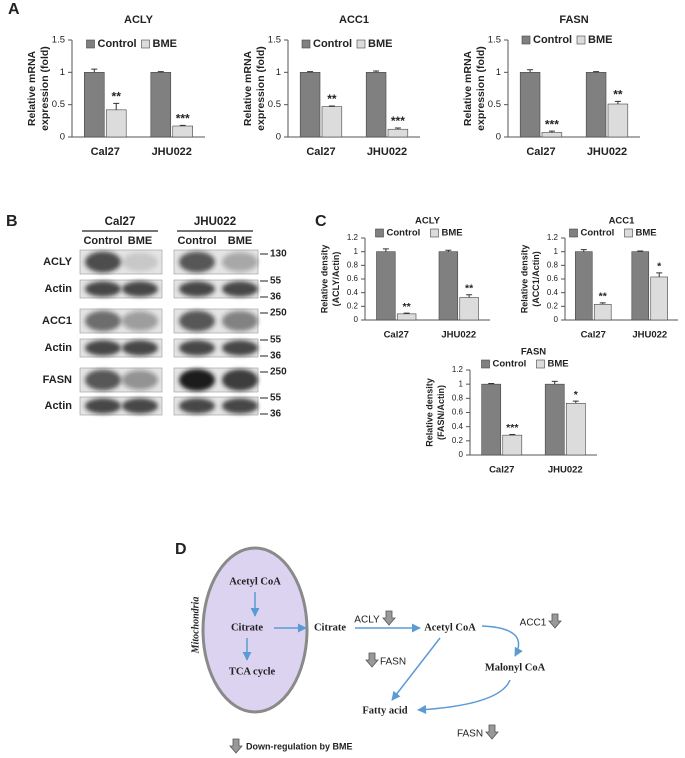 Image resolution: width=685 pixels, height=758 pixels. What do you see at coordinates (120, 222) in the screenshot?
I see `group-label: Cal27` at bounding box center [120, 222].